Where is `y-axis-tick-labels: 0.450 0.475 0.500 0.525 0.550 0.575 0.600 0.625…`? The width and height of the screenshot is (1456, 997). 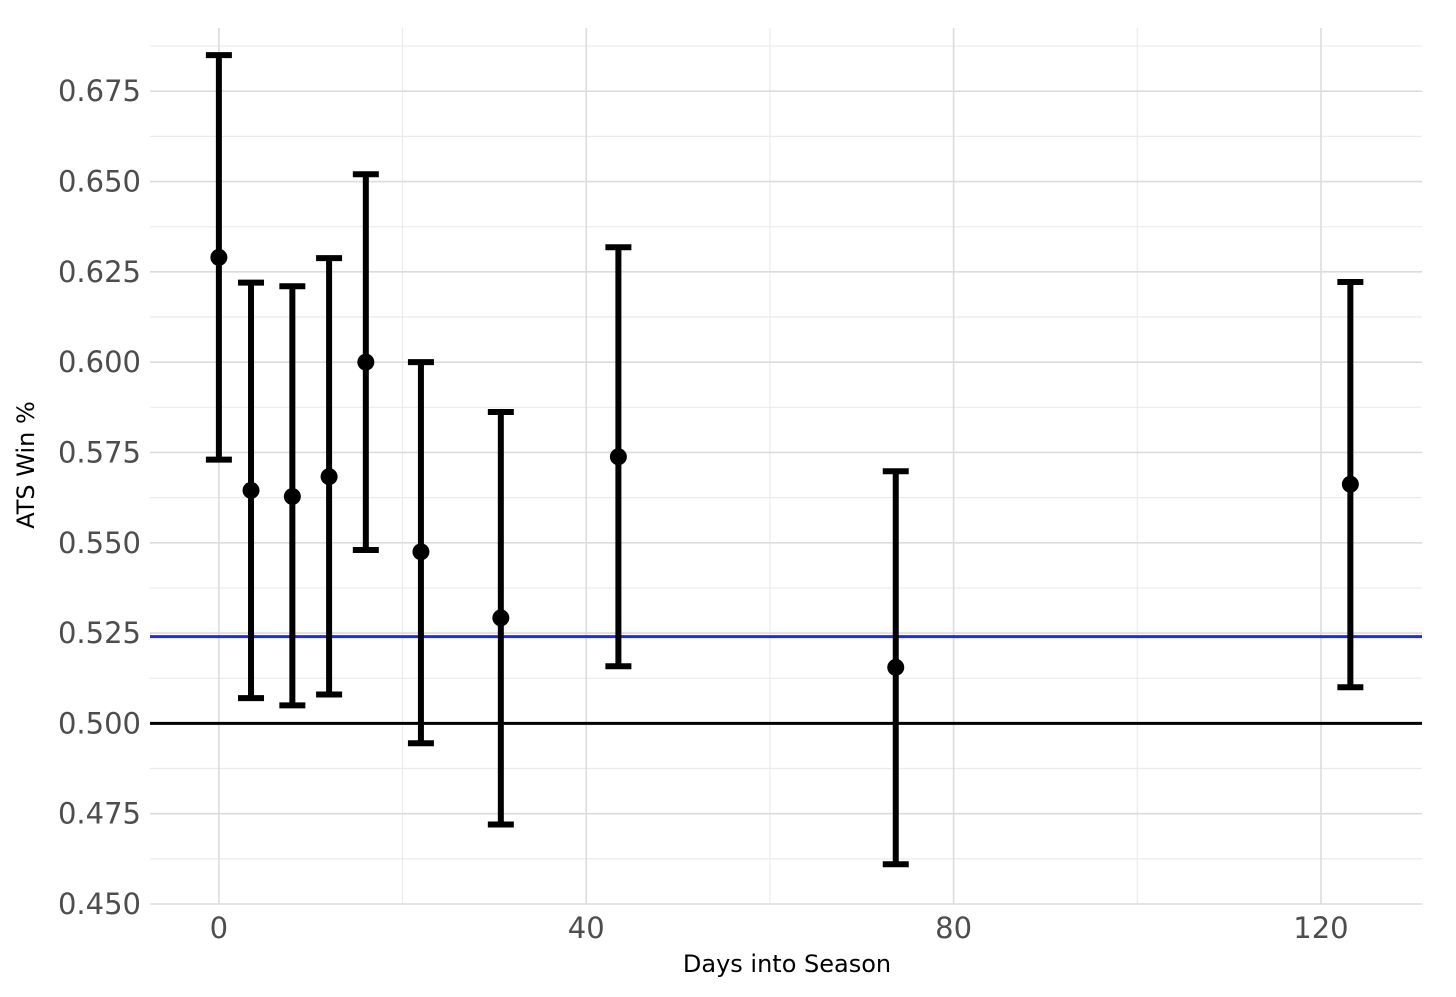 y-axis-tick-labels: 0.450 0.475 0.500 0.525 0.550 0.575 0.600 0.625… is located at coordinates (99, 497).